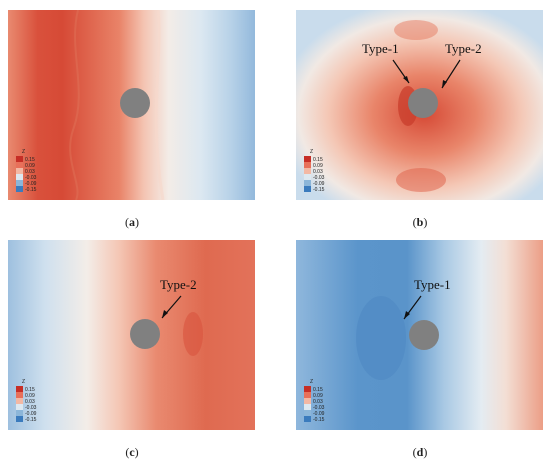  What do you see at coordinates (420, 222) in the screenshot?
I see `caption-b: (b)` at bounding box center [420, 222].